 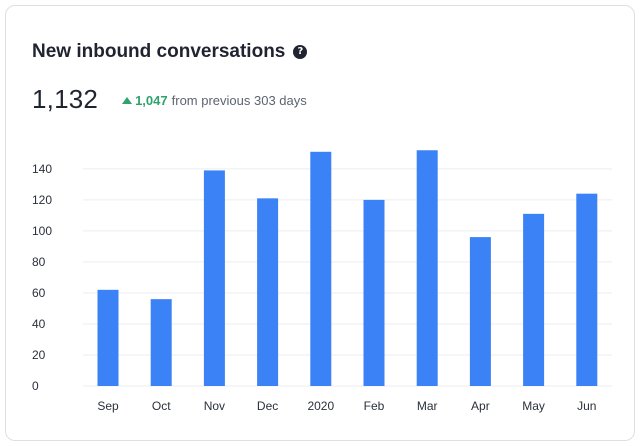 I want to click on y-tick-label: 0, so click(x=35, y=386).